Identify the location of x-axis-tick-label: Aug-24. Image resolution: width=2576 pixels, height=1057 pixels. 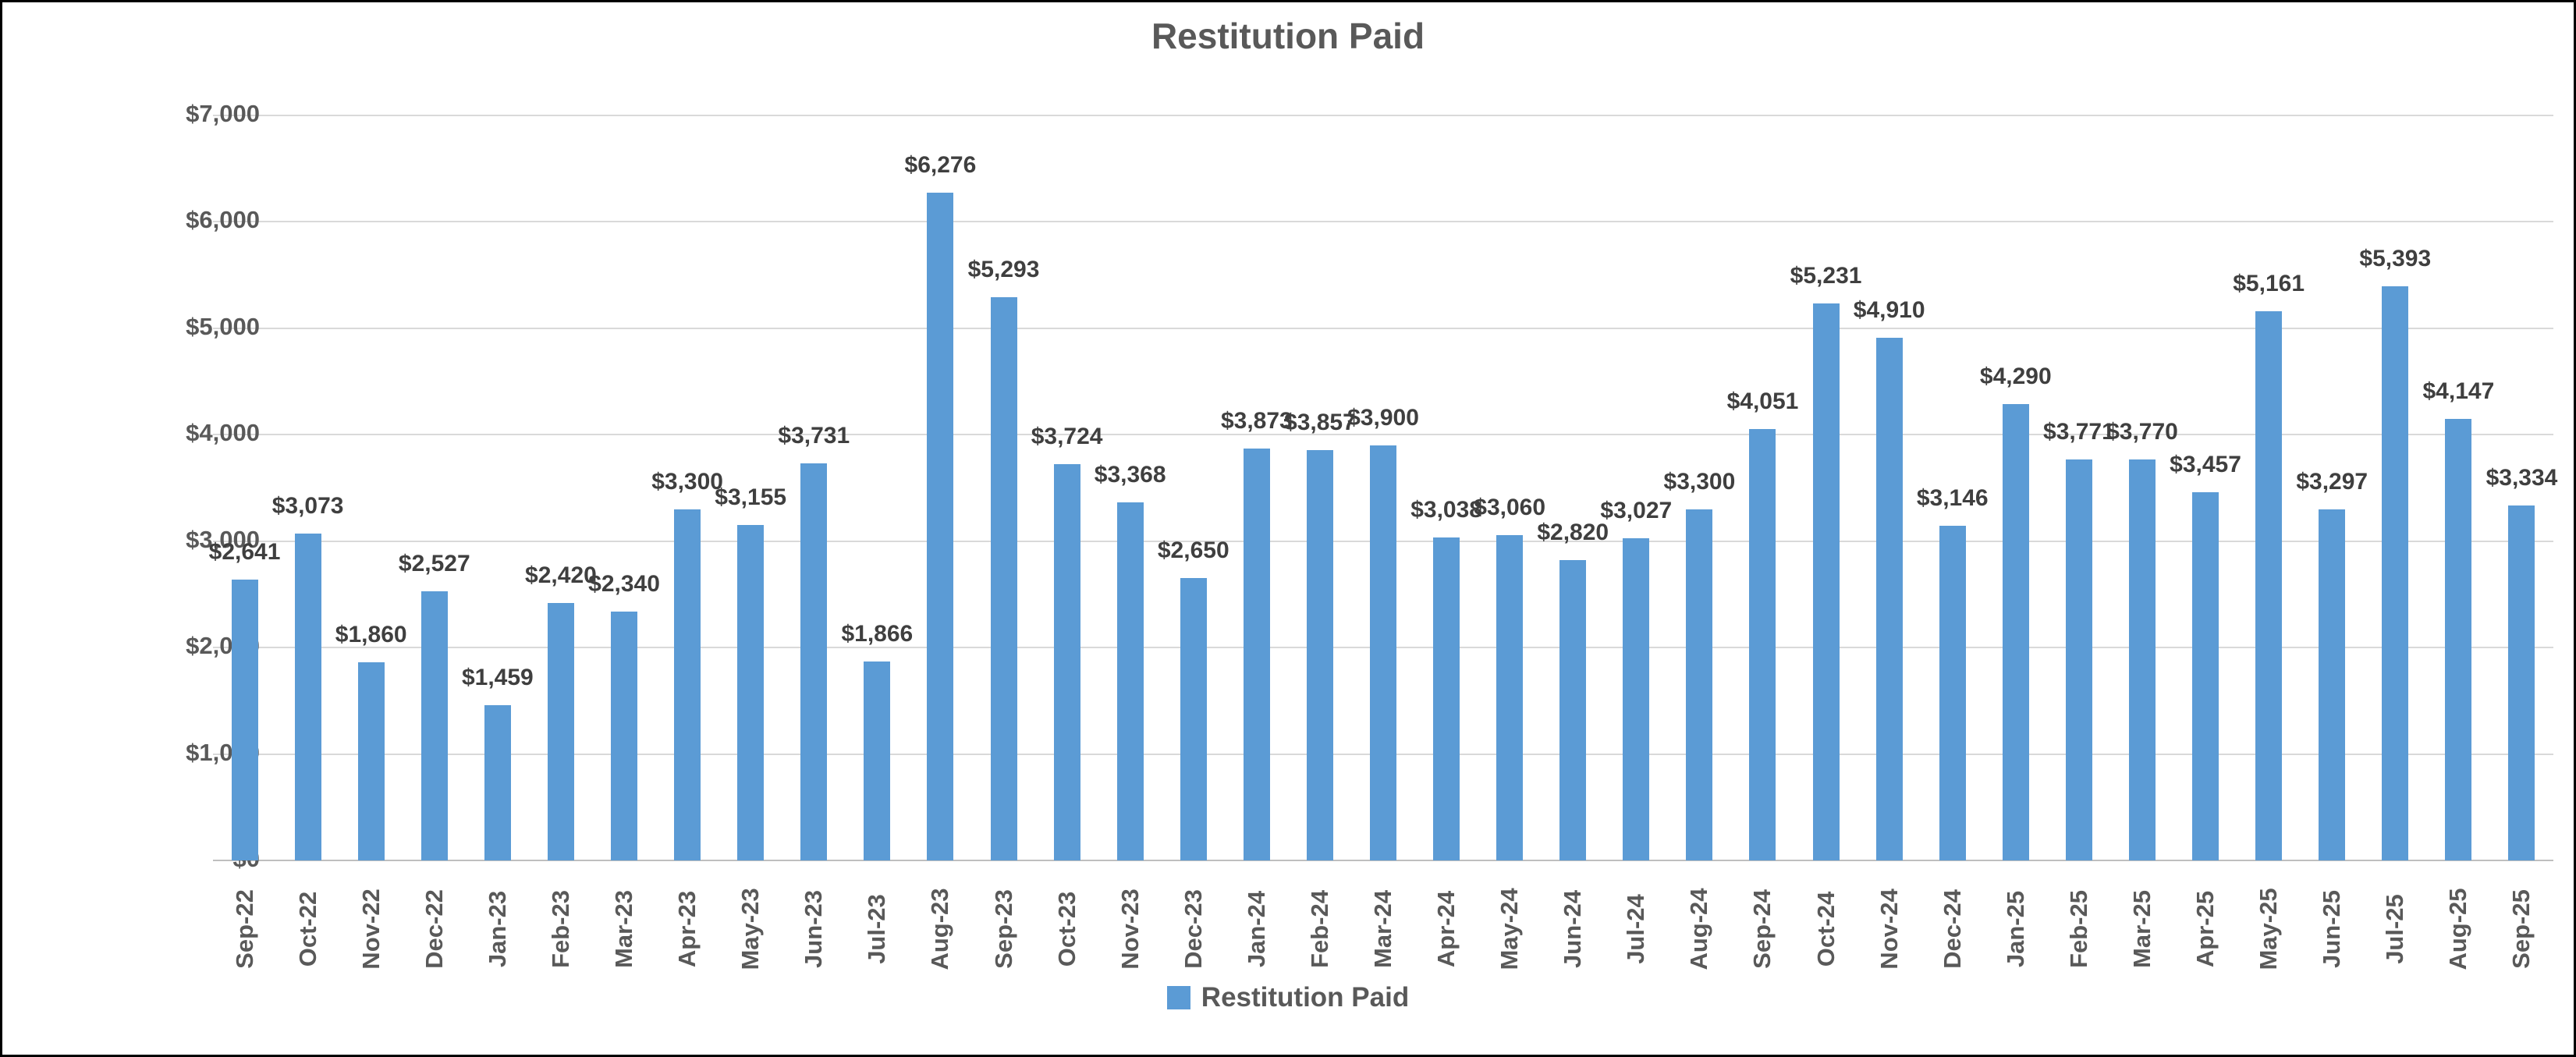
(1699, 929).